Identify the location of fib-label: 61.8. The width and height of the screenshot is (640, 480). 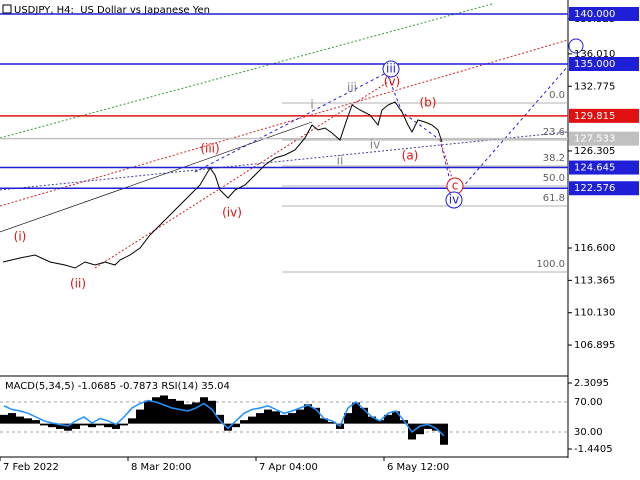
(554, 198).